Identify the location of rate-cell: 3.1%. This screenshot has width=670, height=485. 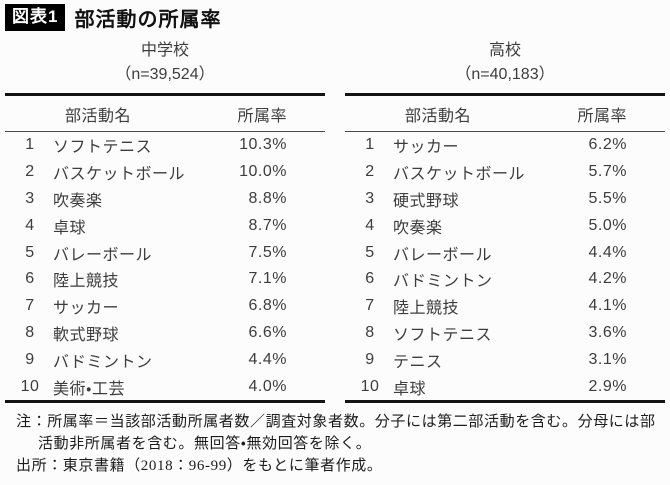
(607, 359).